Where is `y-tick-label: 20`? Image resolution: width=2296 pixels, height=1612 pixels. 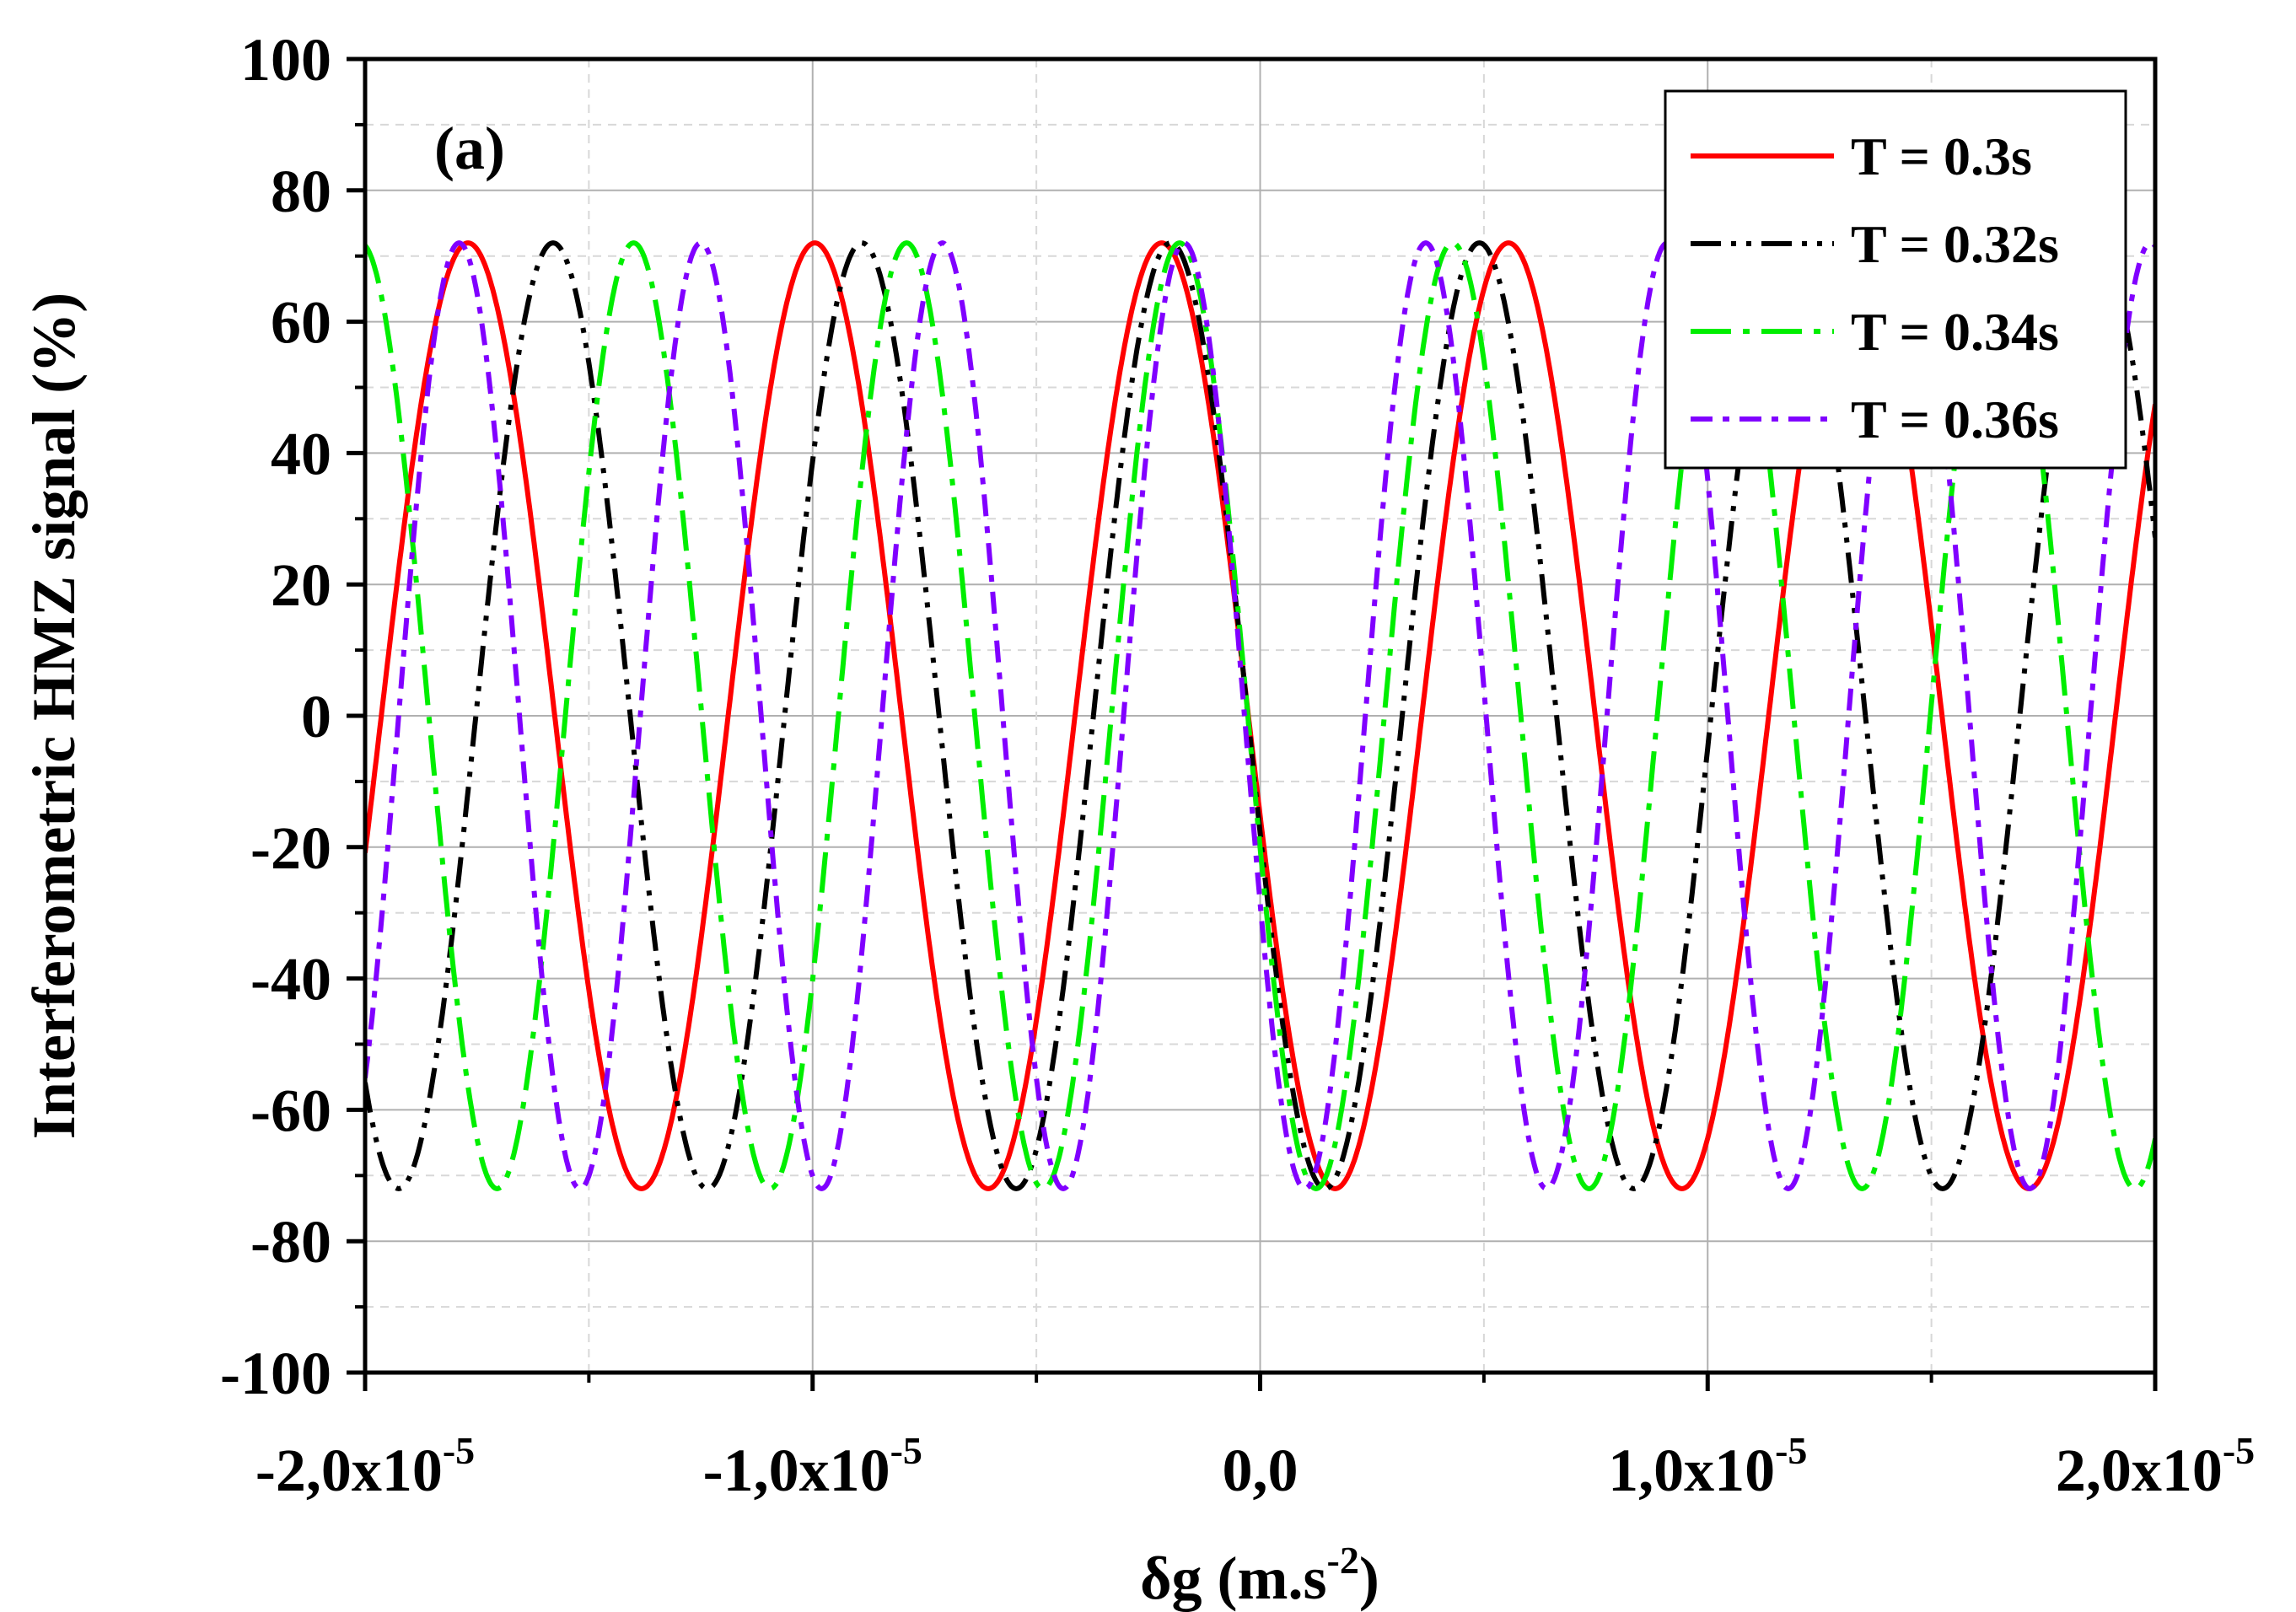
y-tick-label: 20 is located at coordinates (301, 585).